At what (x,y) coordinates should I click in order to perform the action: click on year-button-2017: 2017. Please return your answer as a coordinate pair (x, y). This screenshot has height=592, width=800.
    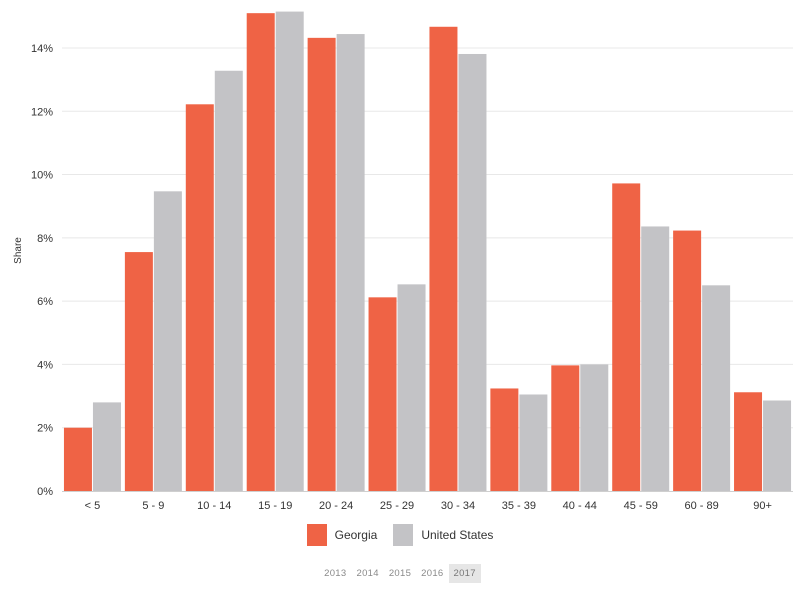
    Looking at the image, I should click on (464, 573).